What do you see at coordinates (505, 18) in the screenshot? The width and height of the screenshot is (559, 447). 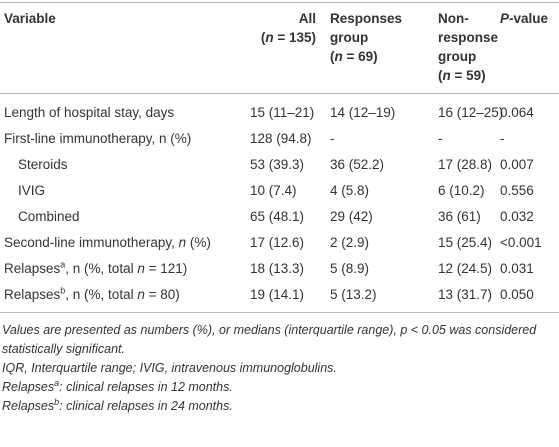 I see `italic-text: P` at bounding box center [505, 18].